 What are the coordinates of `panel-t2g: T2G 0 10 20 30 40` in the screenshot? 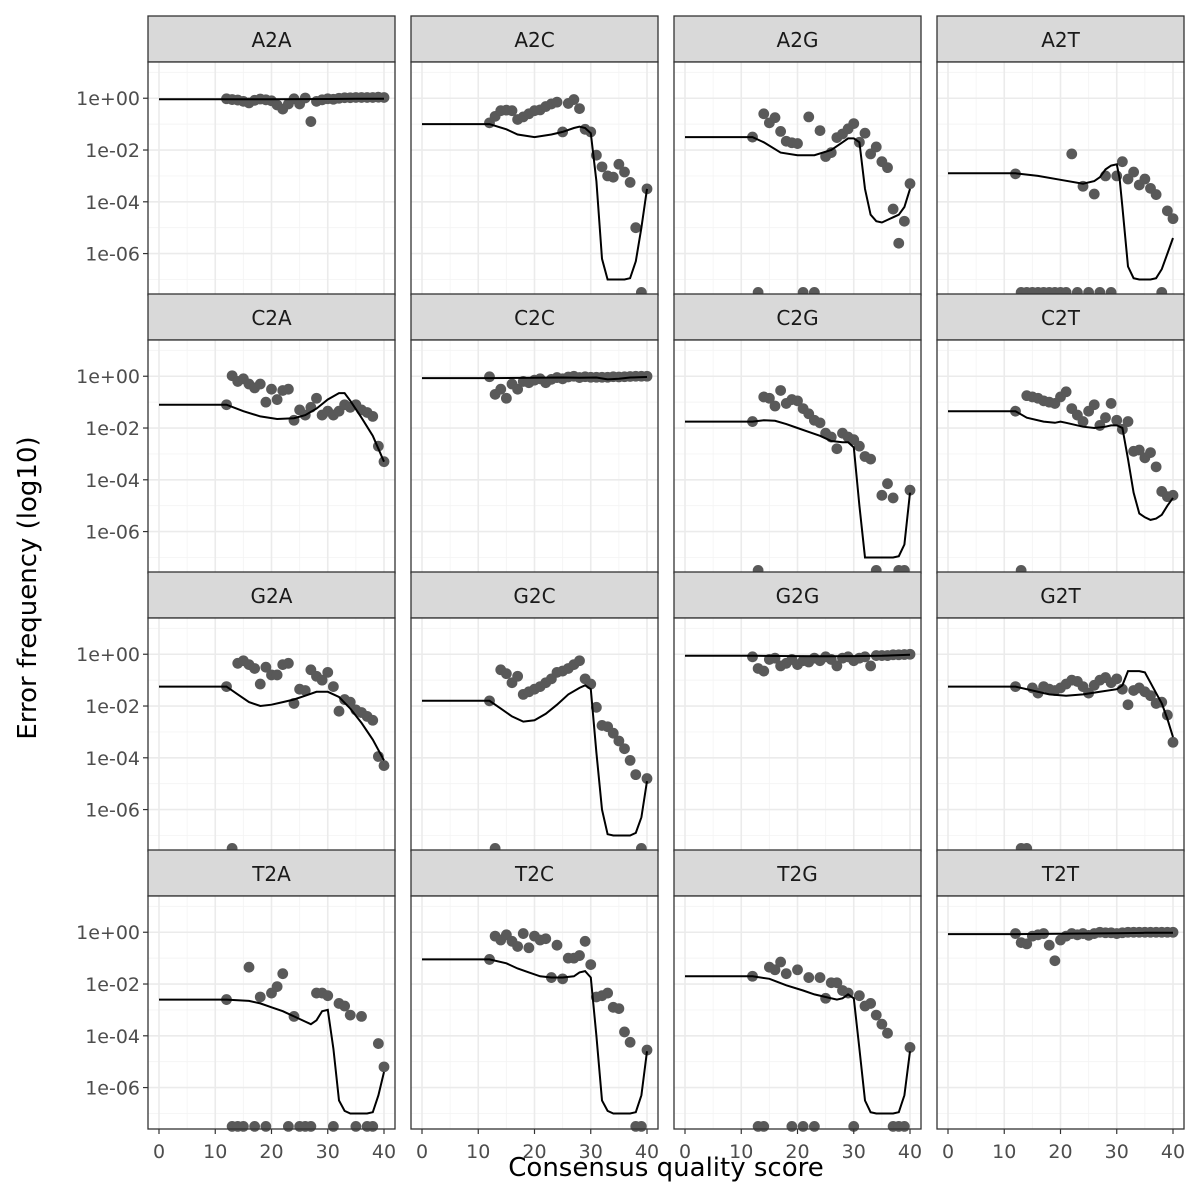 It's located at (797, 1006).